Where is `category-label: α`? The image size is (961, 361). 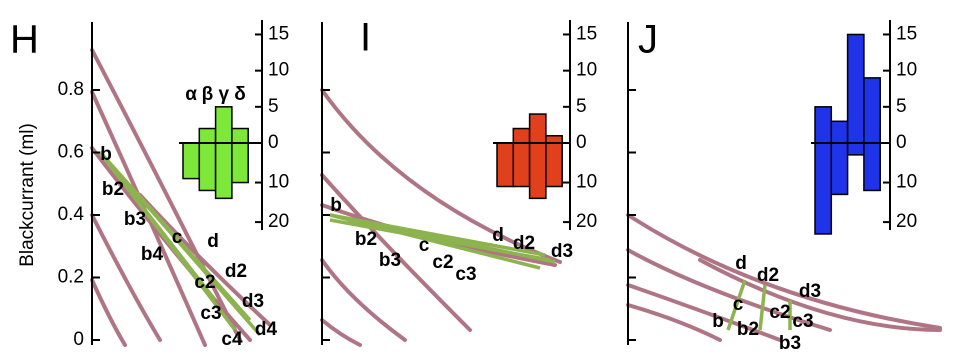 category-label: α is located at coordinates (191, 94).